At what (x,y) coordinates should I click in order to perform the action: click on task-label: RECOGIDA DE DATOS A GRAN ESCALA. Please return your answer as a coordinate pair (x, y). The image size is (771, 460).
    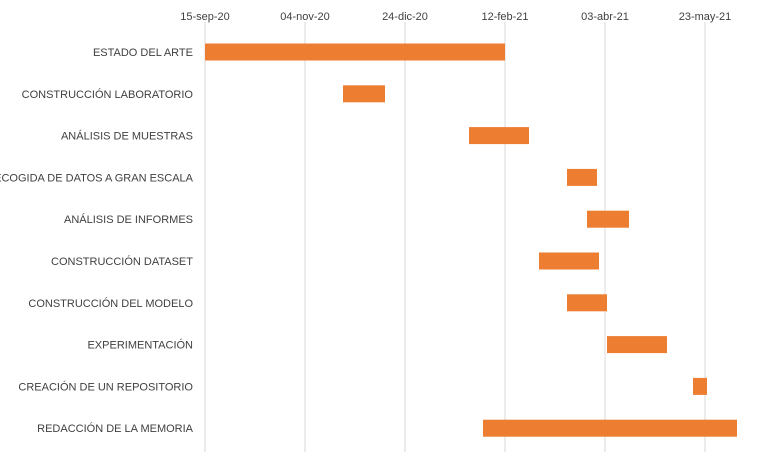
    Looking at the image, I should click on (97, 178).